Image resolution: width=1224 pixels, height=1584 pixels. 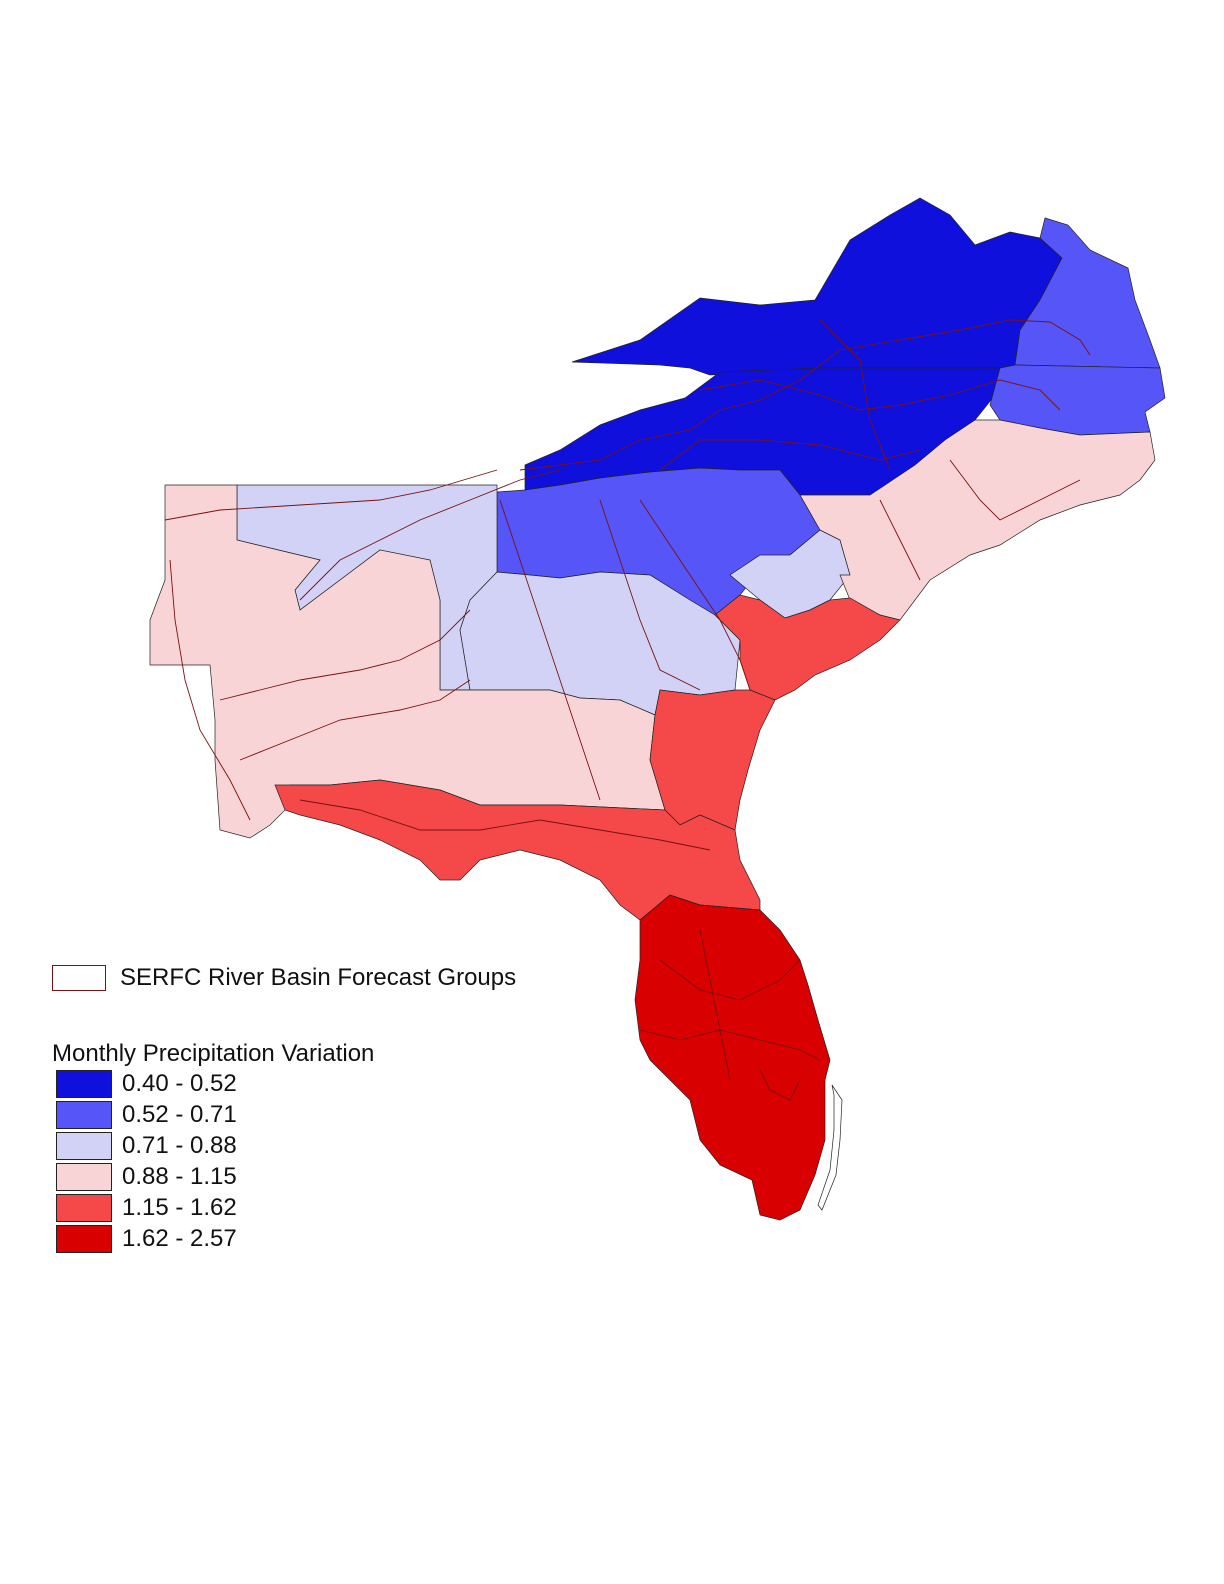 I want to click on legend-class-label: 0.88 - 1.15, so click(x=179, y=1176).